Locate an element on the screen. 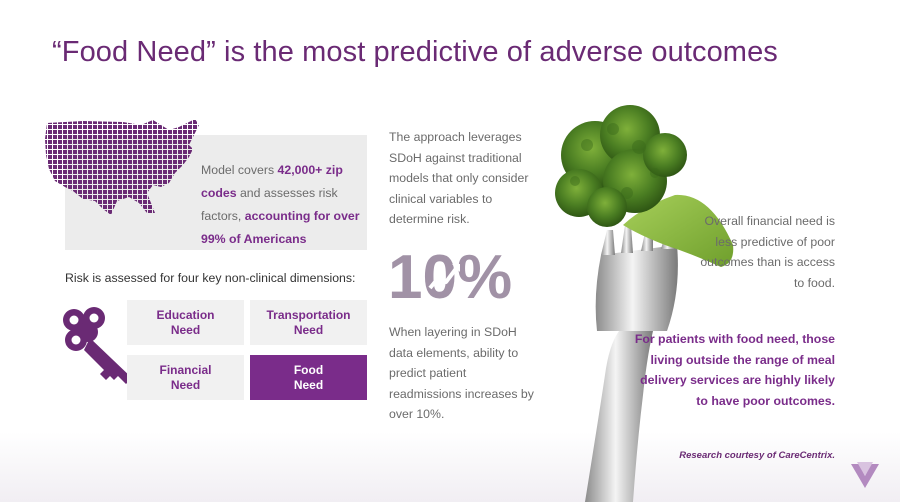 This screenshot has width=900, height=502. dimension-financial-need: Financial Need is located at coordinates (185, 377).